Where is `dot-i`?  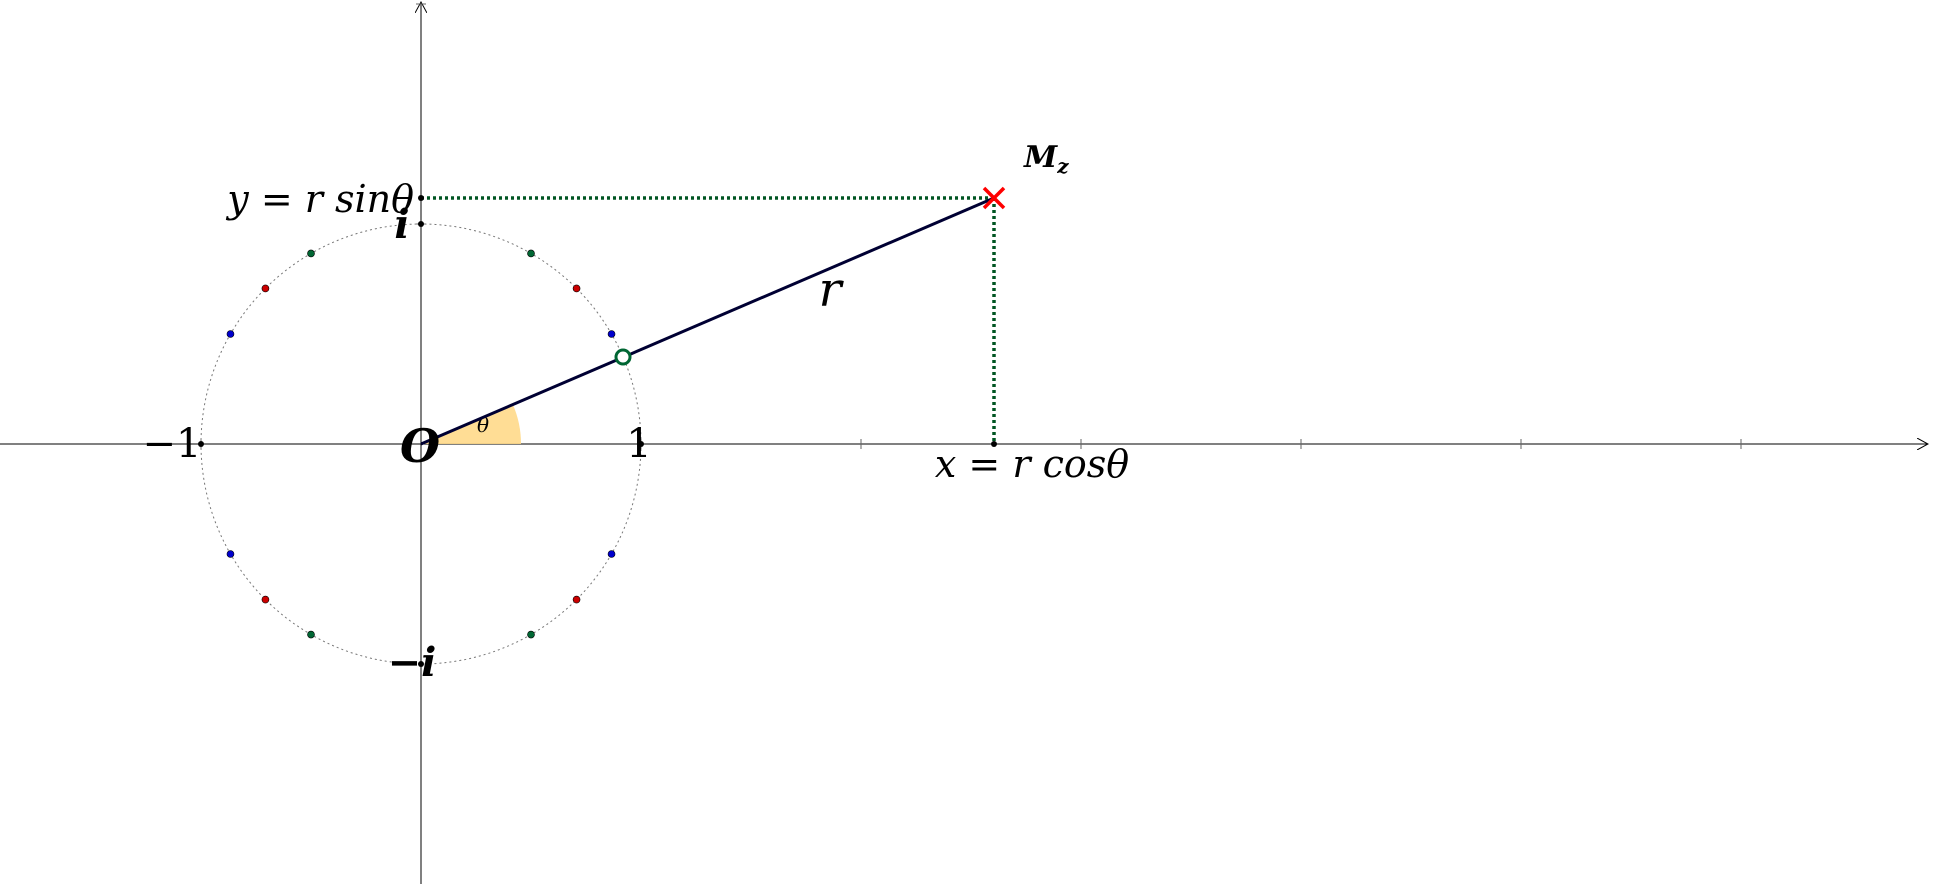
dot-i is located at coordinates (421, 224).